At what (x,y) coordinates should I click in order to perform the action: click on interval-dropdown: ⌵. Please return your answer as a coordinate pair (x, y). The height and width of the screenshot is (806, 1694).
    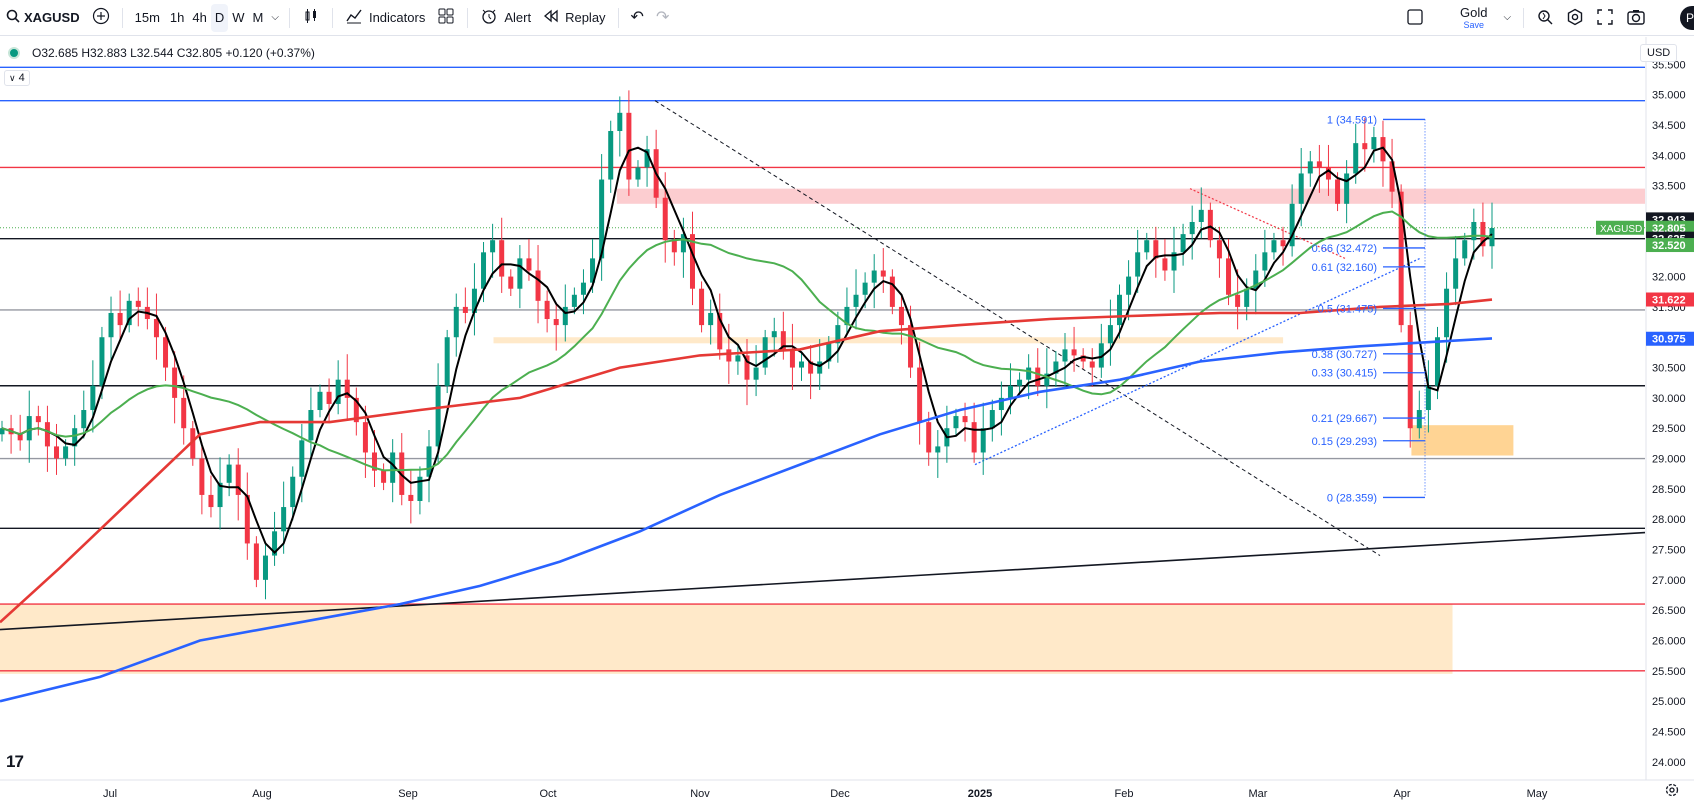
    Looking at the image, I should click on (275, 18).